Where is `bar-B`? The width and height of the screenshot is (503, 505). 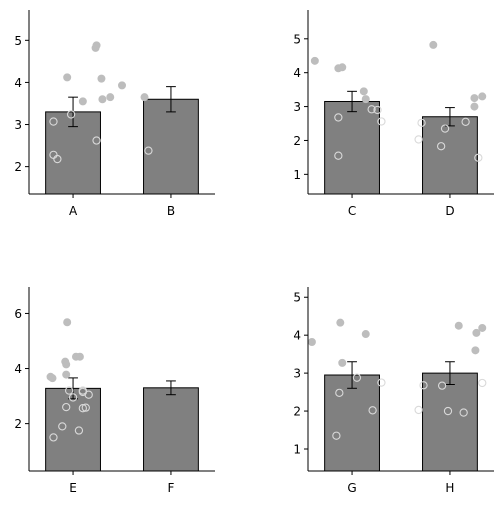
bar-B is located at coordinates (171, 146).